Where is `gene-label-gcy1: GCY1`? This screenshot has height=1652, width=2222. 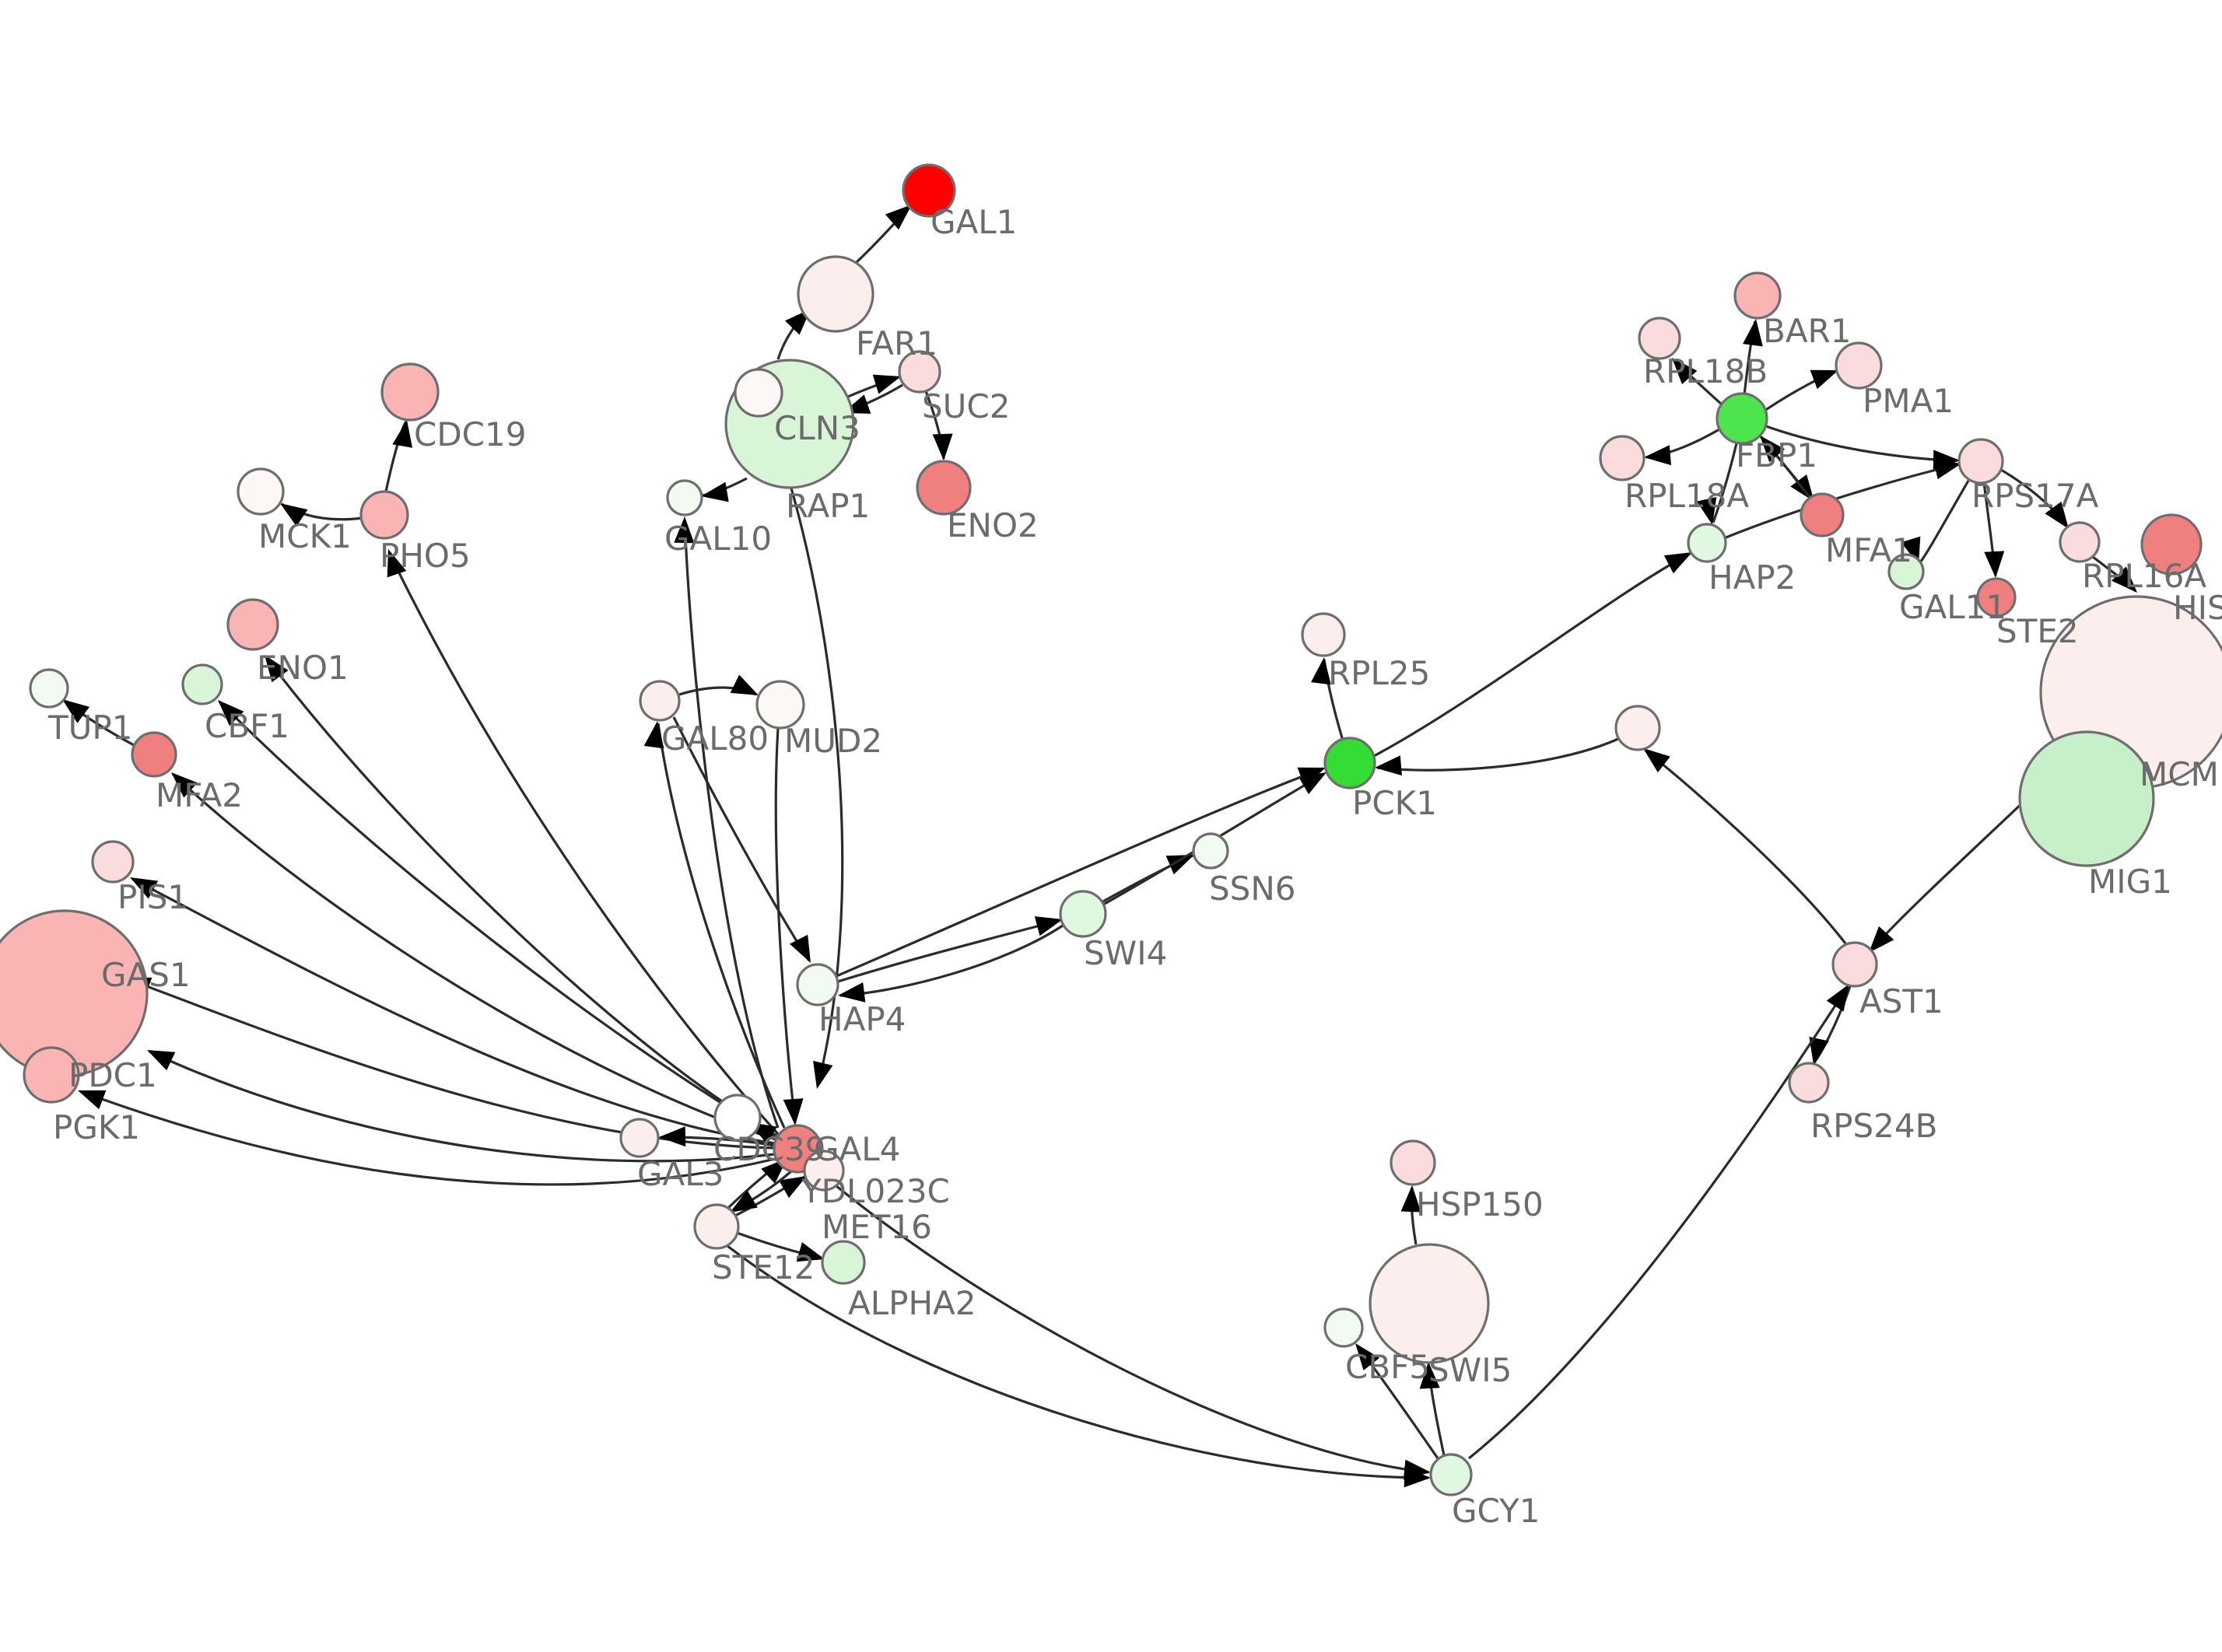 gene-label-gcy1: GCY1 is located at coordinates (1496, 1511).